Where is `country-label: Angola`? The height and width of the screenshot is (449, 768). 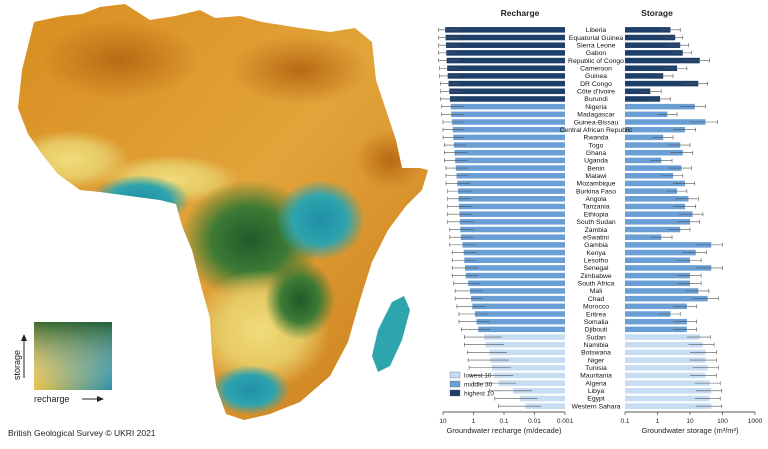 country-label: Angola is located at coordinates (595, 199).